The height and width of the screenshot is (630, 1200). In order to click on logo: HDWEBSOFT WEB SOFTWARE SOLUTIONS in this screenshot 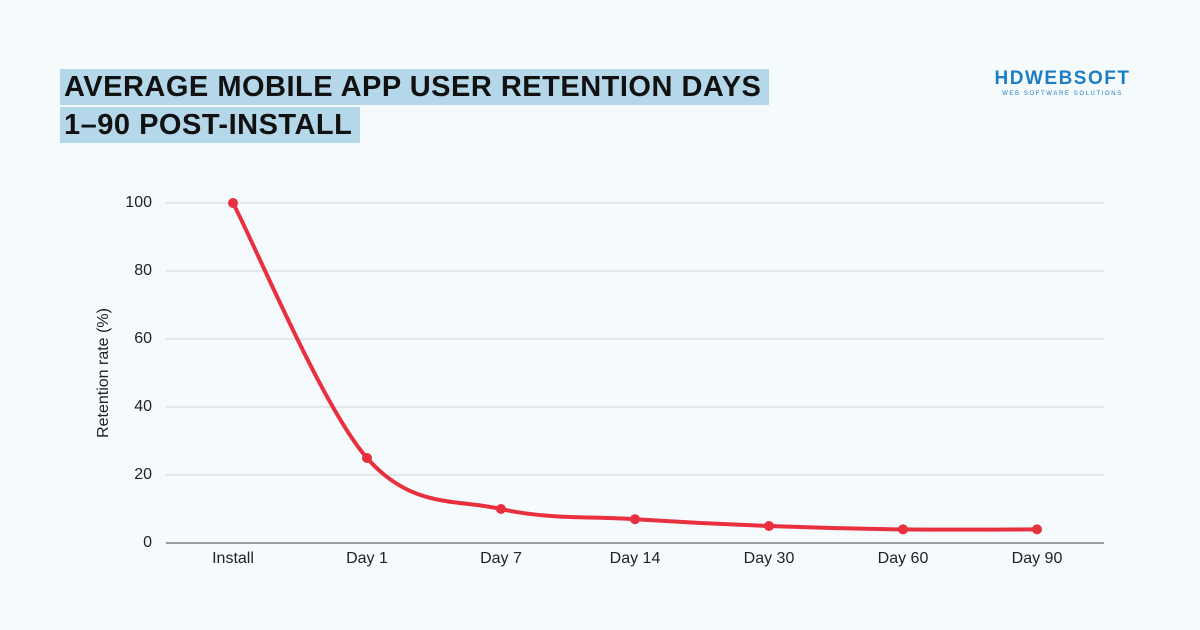, I will do `click(1062, 82)`.